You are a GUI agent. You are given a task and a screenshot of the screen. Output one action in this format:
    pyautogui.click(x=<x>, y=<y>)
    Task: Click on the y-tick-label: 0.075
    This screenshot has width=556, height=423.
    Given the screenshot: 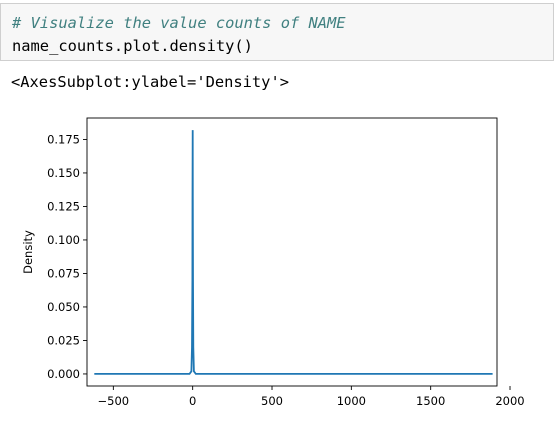 What is the action you would take?
    pyautogui.click(x=63, y=273)
    